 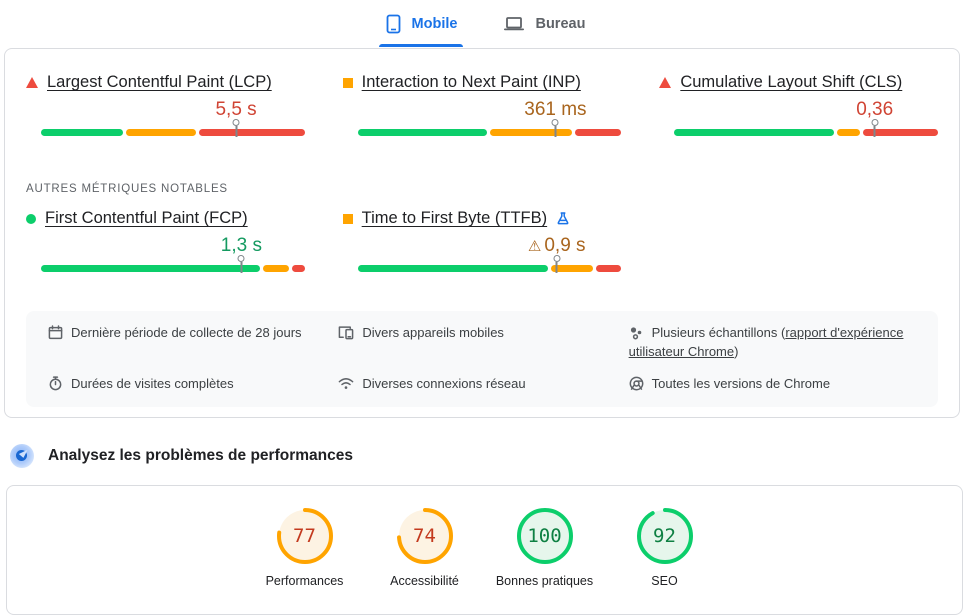 I want to click on laptop-icon, so click(x=514, y=24).